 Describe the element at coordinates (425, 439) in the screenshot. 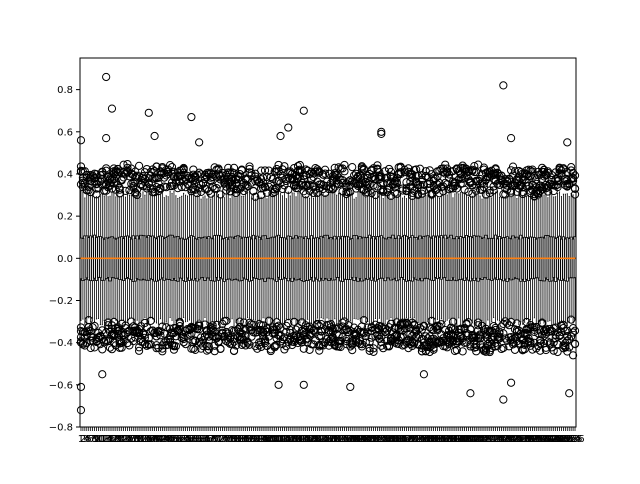

I see `x-tick-label: 179` at that location.